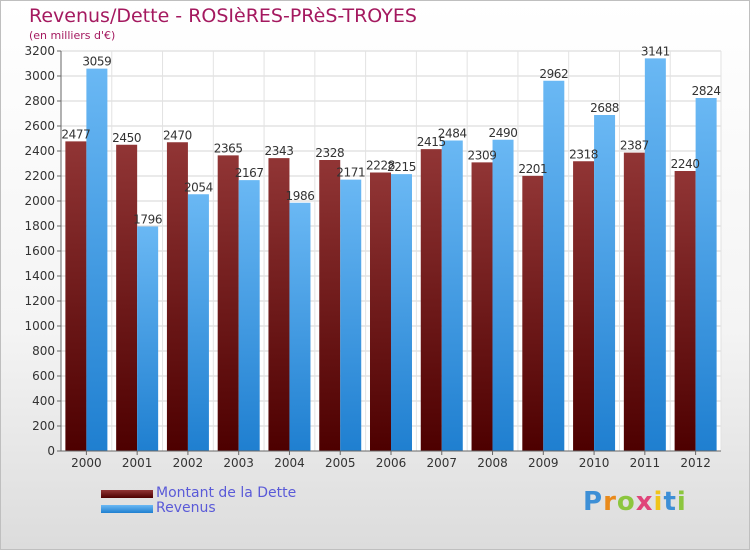  What do you see at coordinates (441, 463) in the screenshot?
I see `x-tick-label: 2007` at bounding box center [441, 463].